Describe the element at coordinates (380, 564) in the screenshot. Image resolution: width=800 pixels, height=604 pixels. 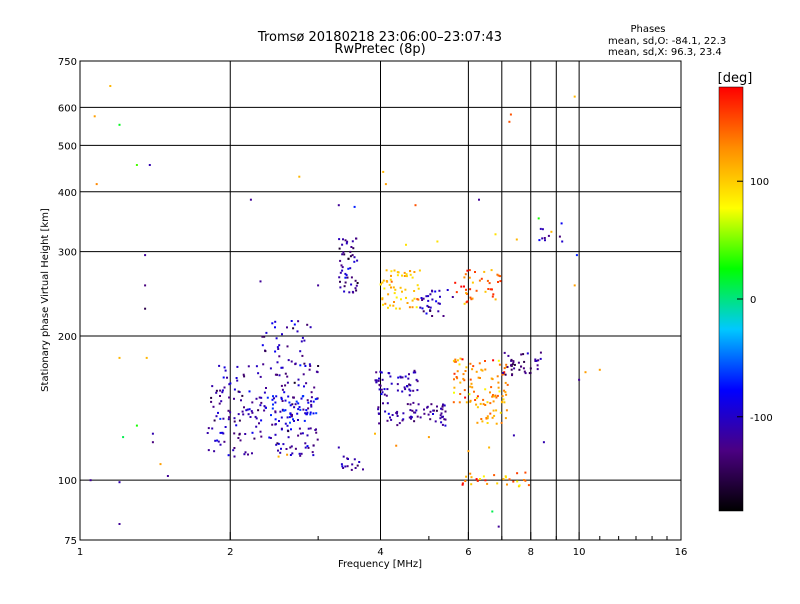
I see `x-axis-label: Frequency [MHz]` at that location.